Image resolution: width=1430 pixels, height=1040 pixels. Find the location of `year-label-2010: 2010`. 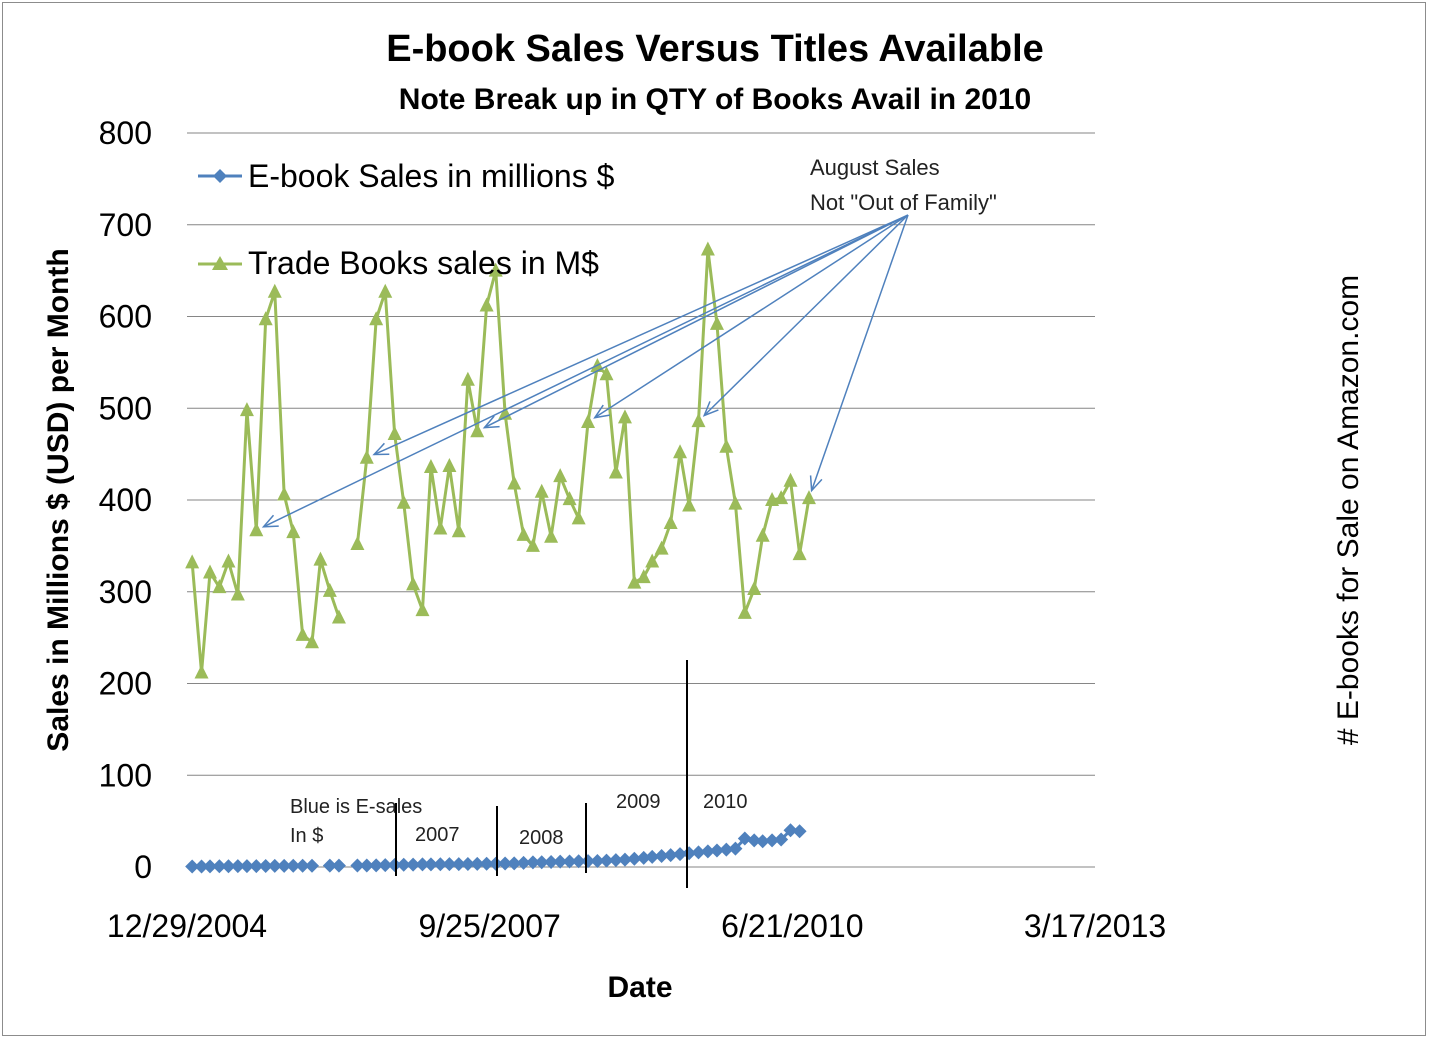

year-label-2010: 2010 is located at coordinates (725, 802).